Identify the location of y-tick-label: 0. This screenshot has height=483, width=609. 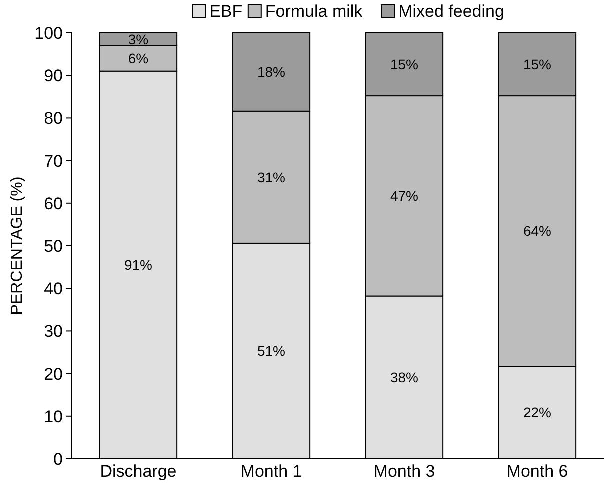
(58, 459).